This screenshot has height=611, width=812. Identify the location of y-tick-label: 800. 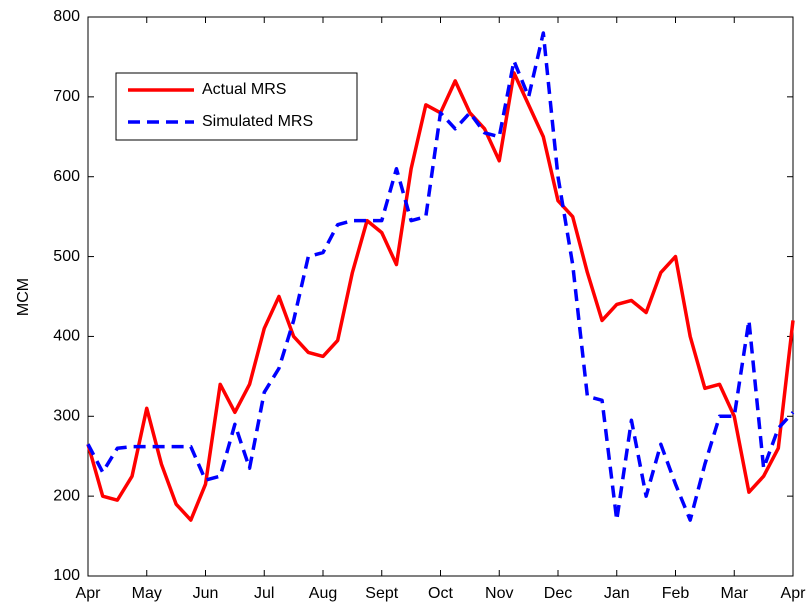
(66, 16).